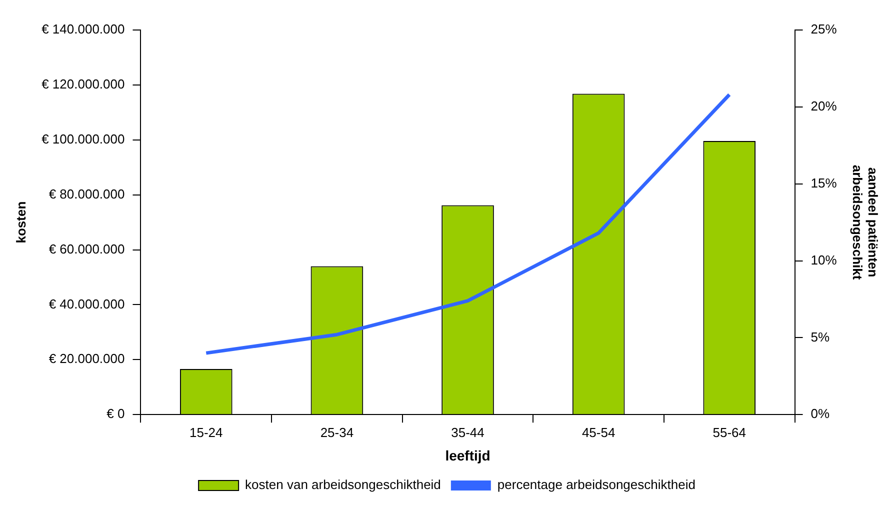 This screenshot has height=506, width=894. What do you see at coordinates (20, 222) in the screenshot?
I see `y-axis-title: kosten` at bounding box center [20, 222].